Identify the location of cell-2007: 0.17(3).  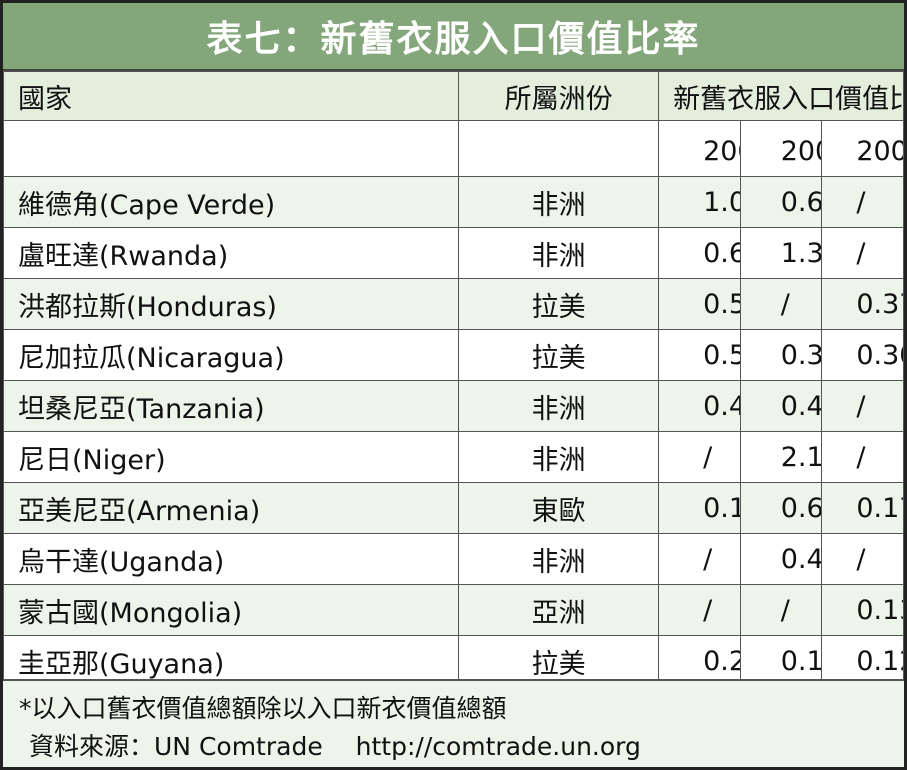
(862, 508).